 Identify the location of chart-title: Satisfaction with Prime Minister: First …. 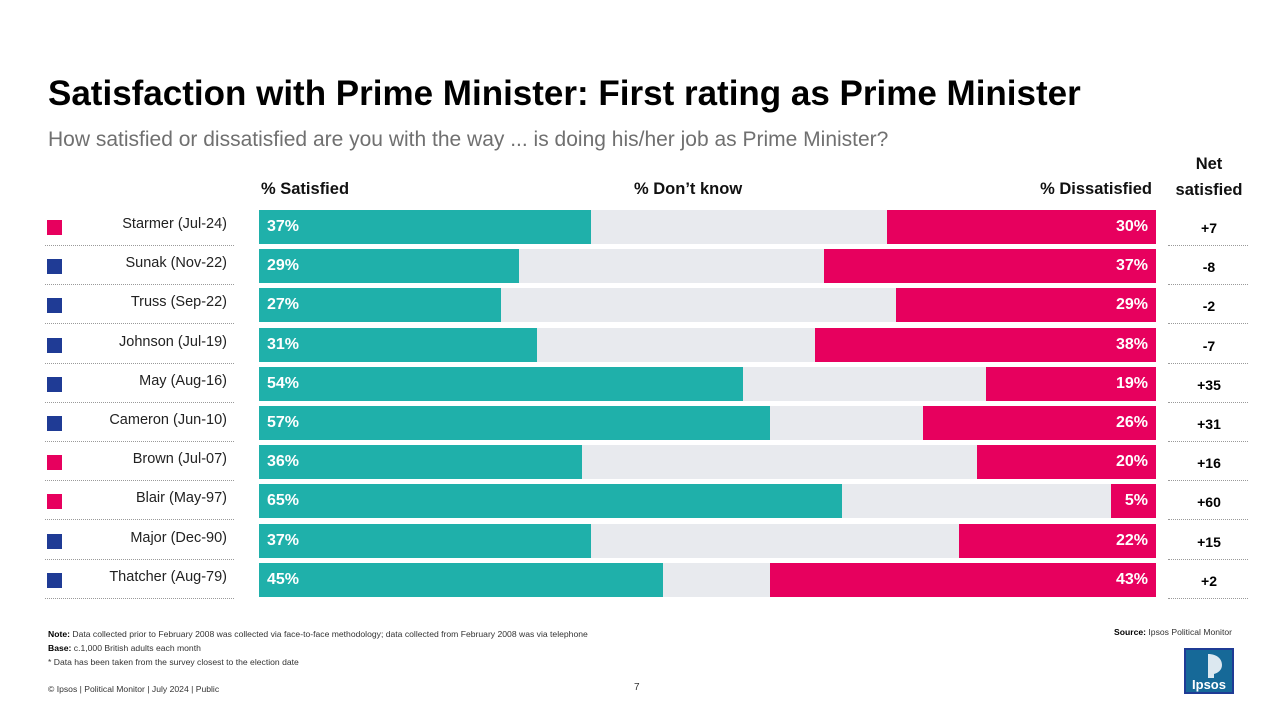
(564, 93).